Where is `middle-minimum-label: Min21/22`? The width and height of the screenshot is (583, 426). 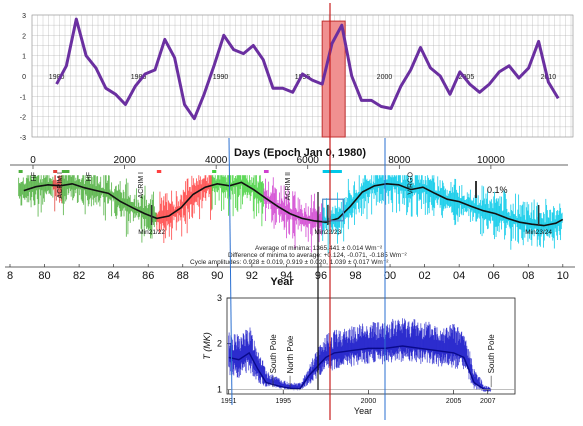
middle-minimum-label: Min21/22 is located at coordinates (151, 232).